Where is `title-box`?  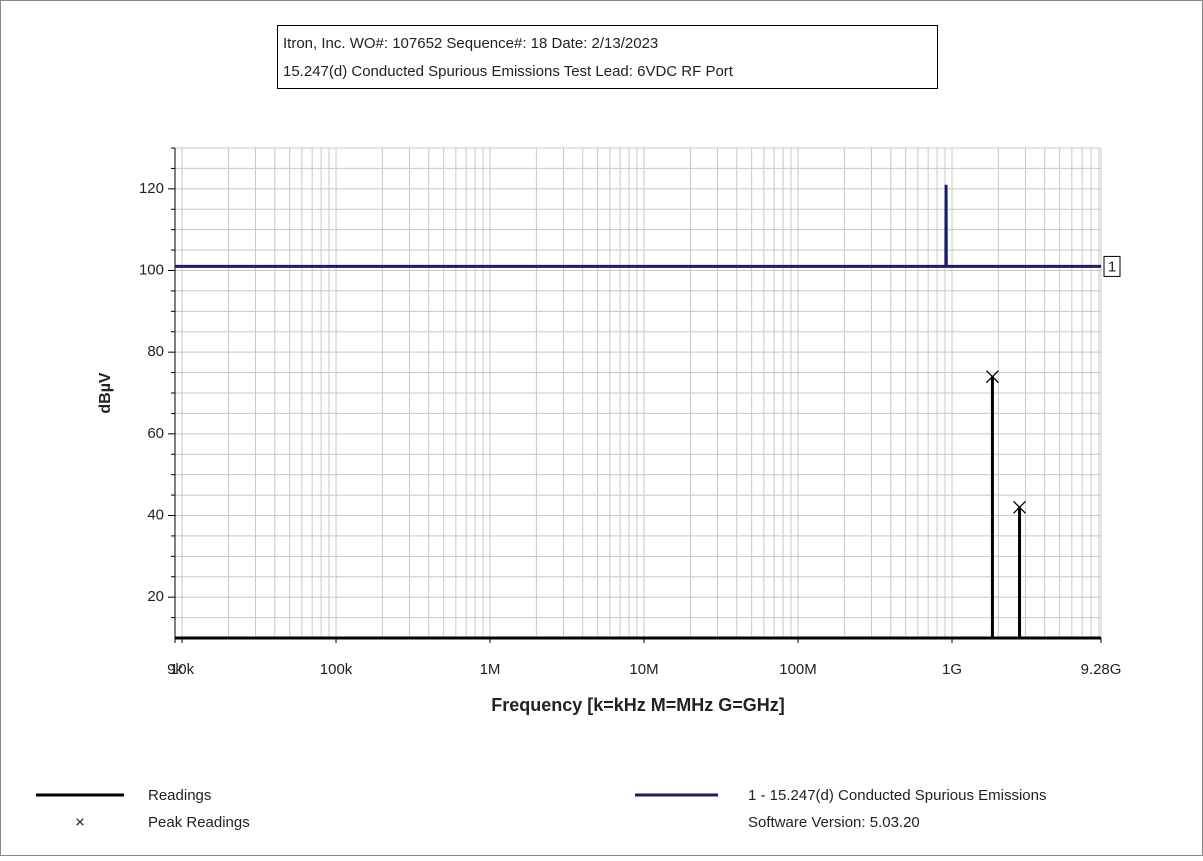 title-box is located at coordinates (607, 57).